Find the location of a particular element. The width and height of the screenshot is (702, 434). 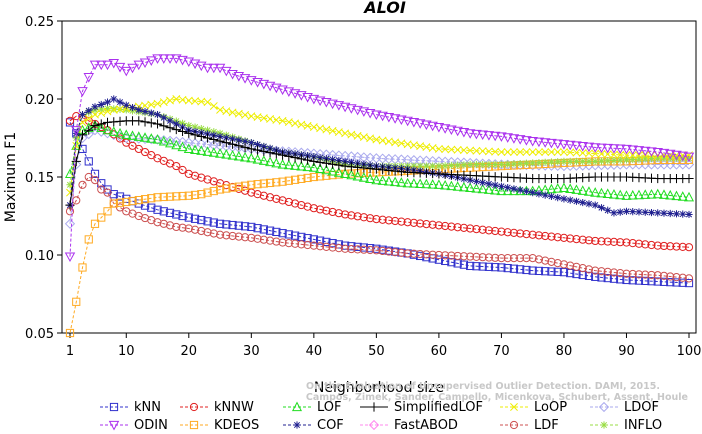

y-tick-label: 0.05 is located at coordinates (39, 334).